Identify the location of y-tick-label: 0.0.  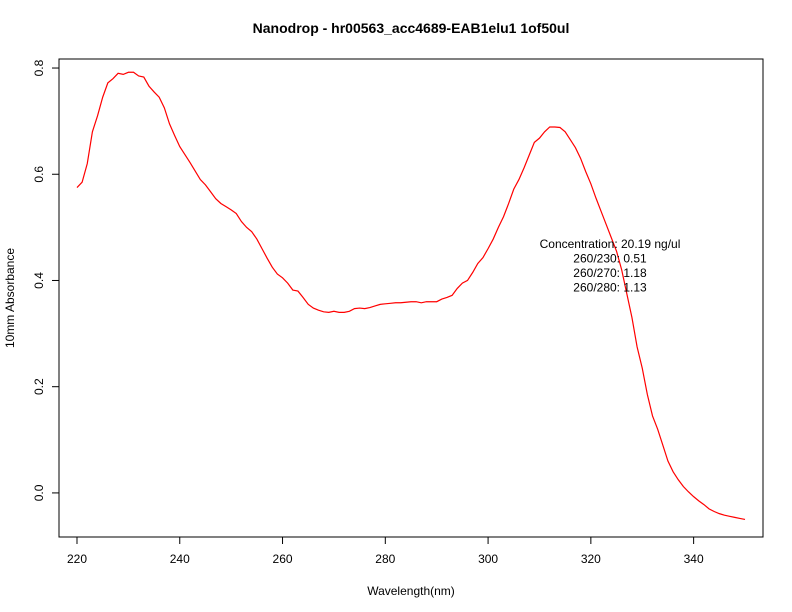
(39, 492).